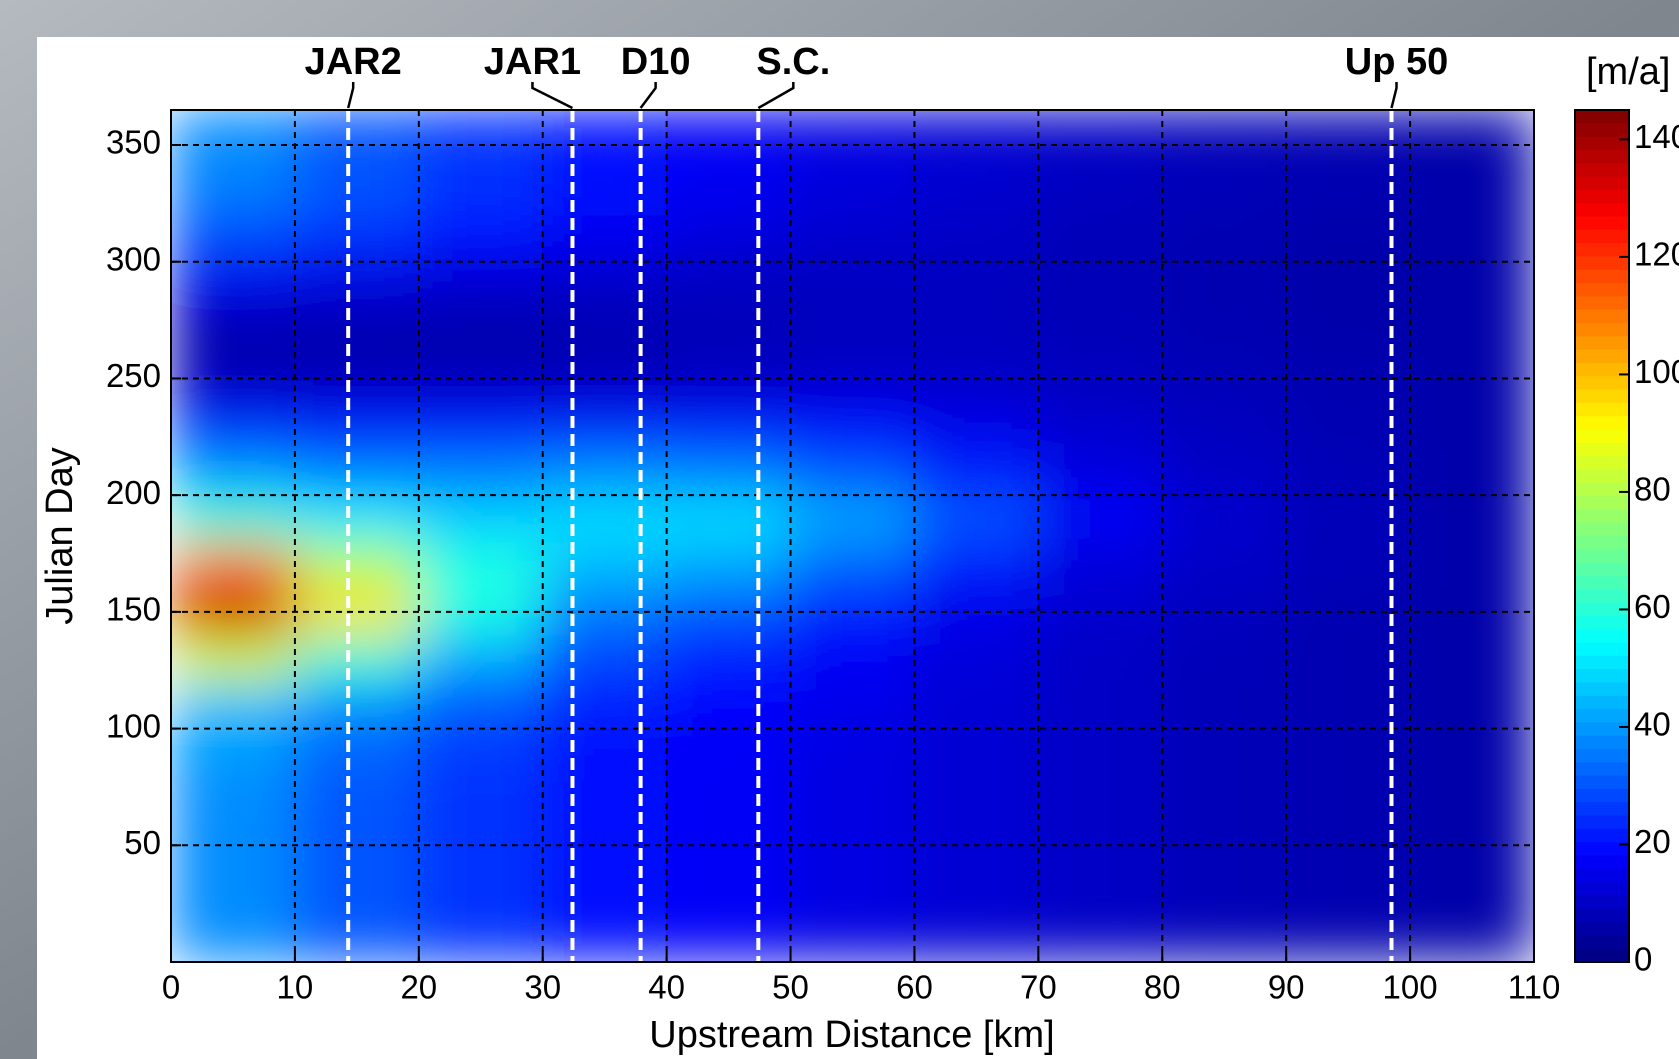 Image resolution: width=1679 pixels, height=1059 pixels. What do you see at coordinates (142, 842) in the screenshot?
I see `y-tick-label: 50` at bounding box center [142, 842].